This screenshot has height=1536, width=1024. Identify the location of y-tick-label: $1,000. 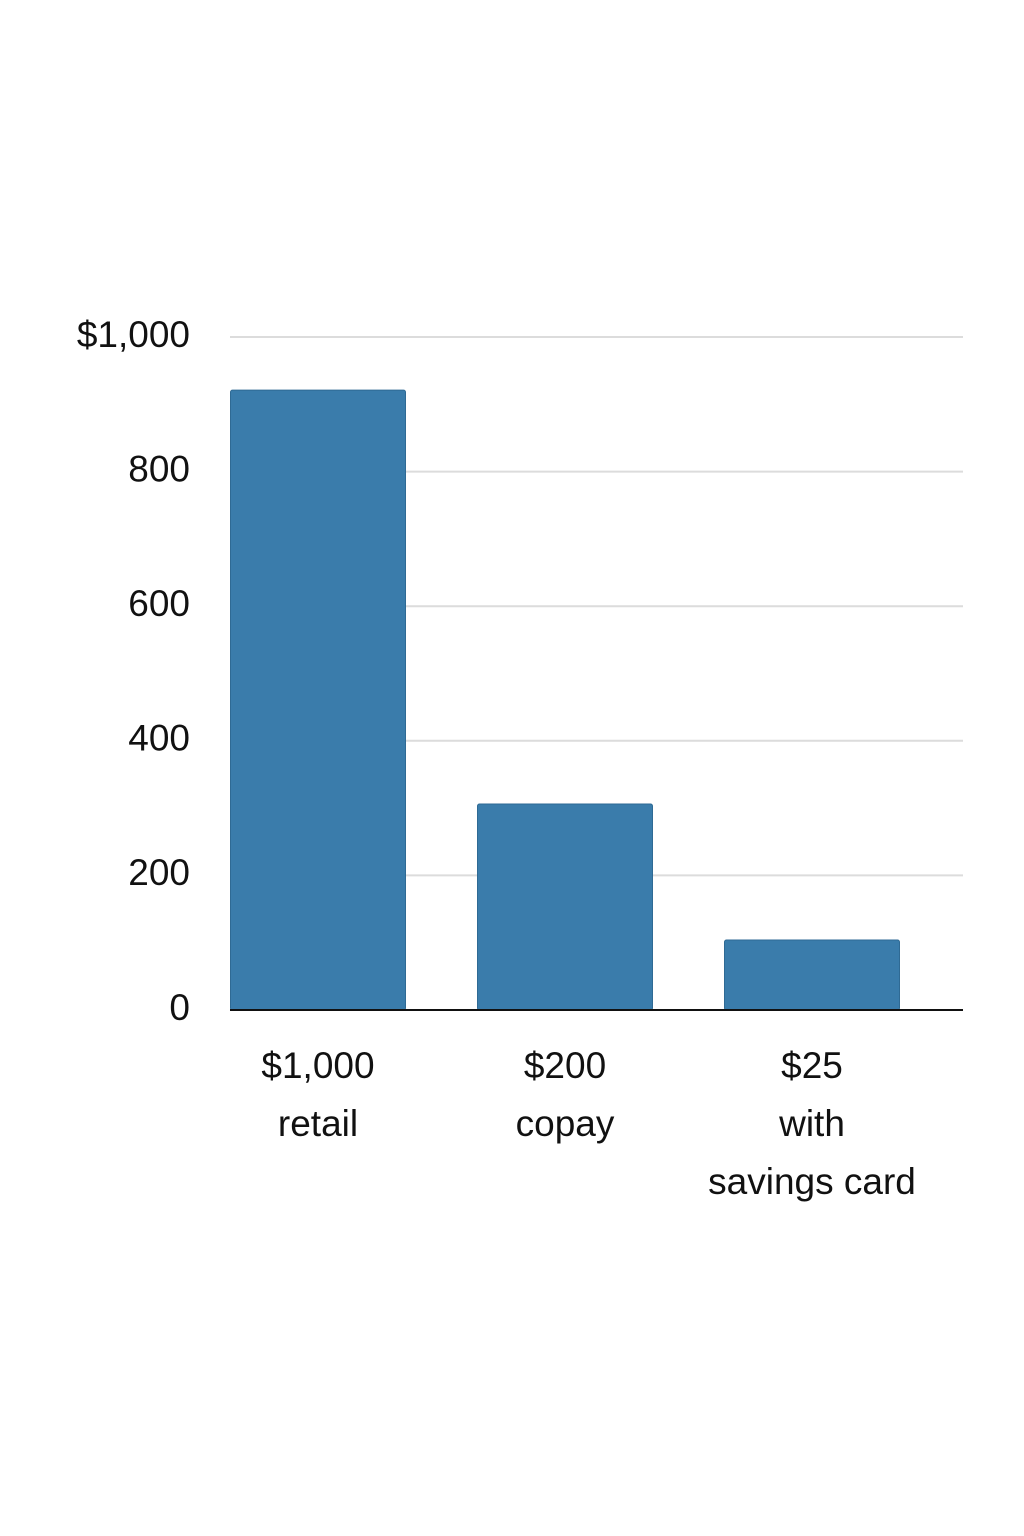
(133, 334).